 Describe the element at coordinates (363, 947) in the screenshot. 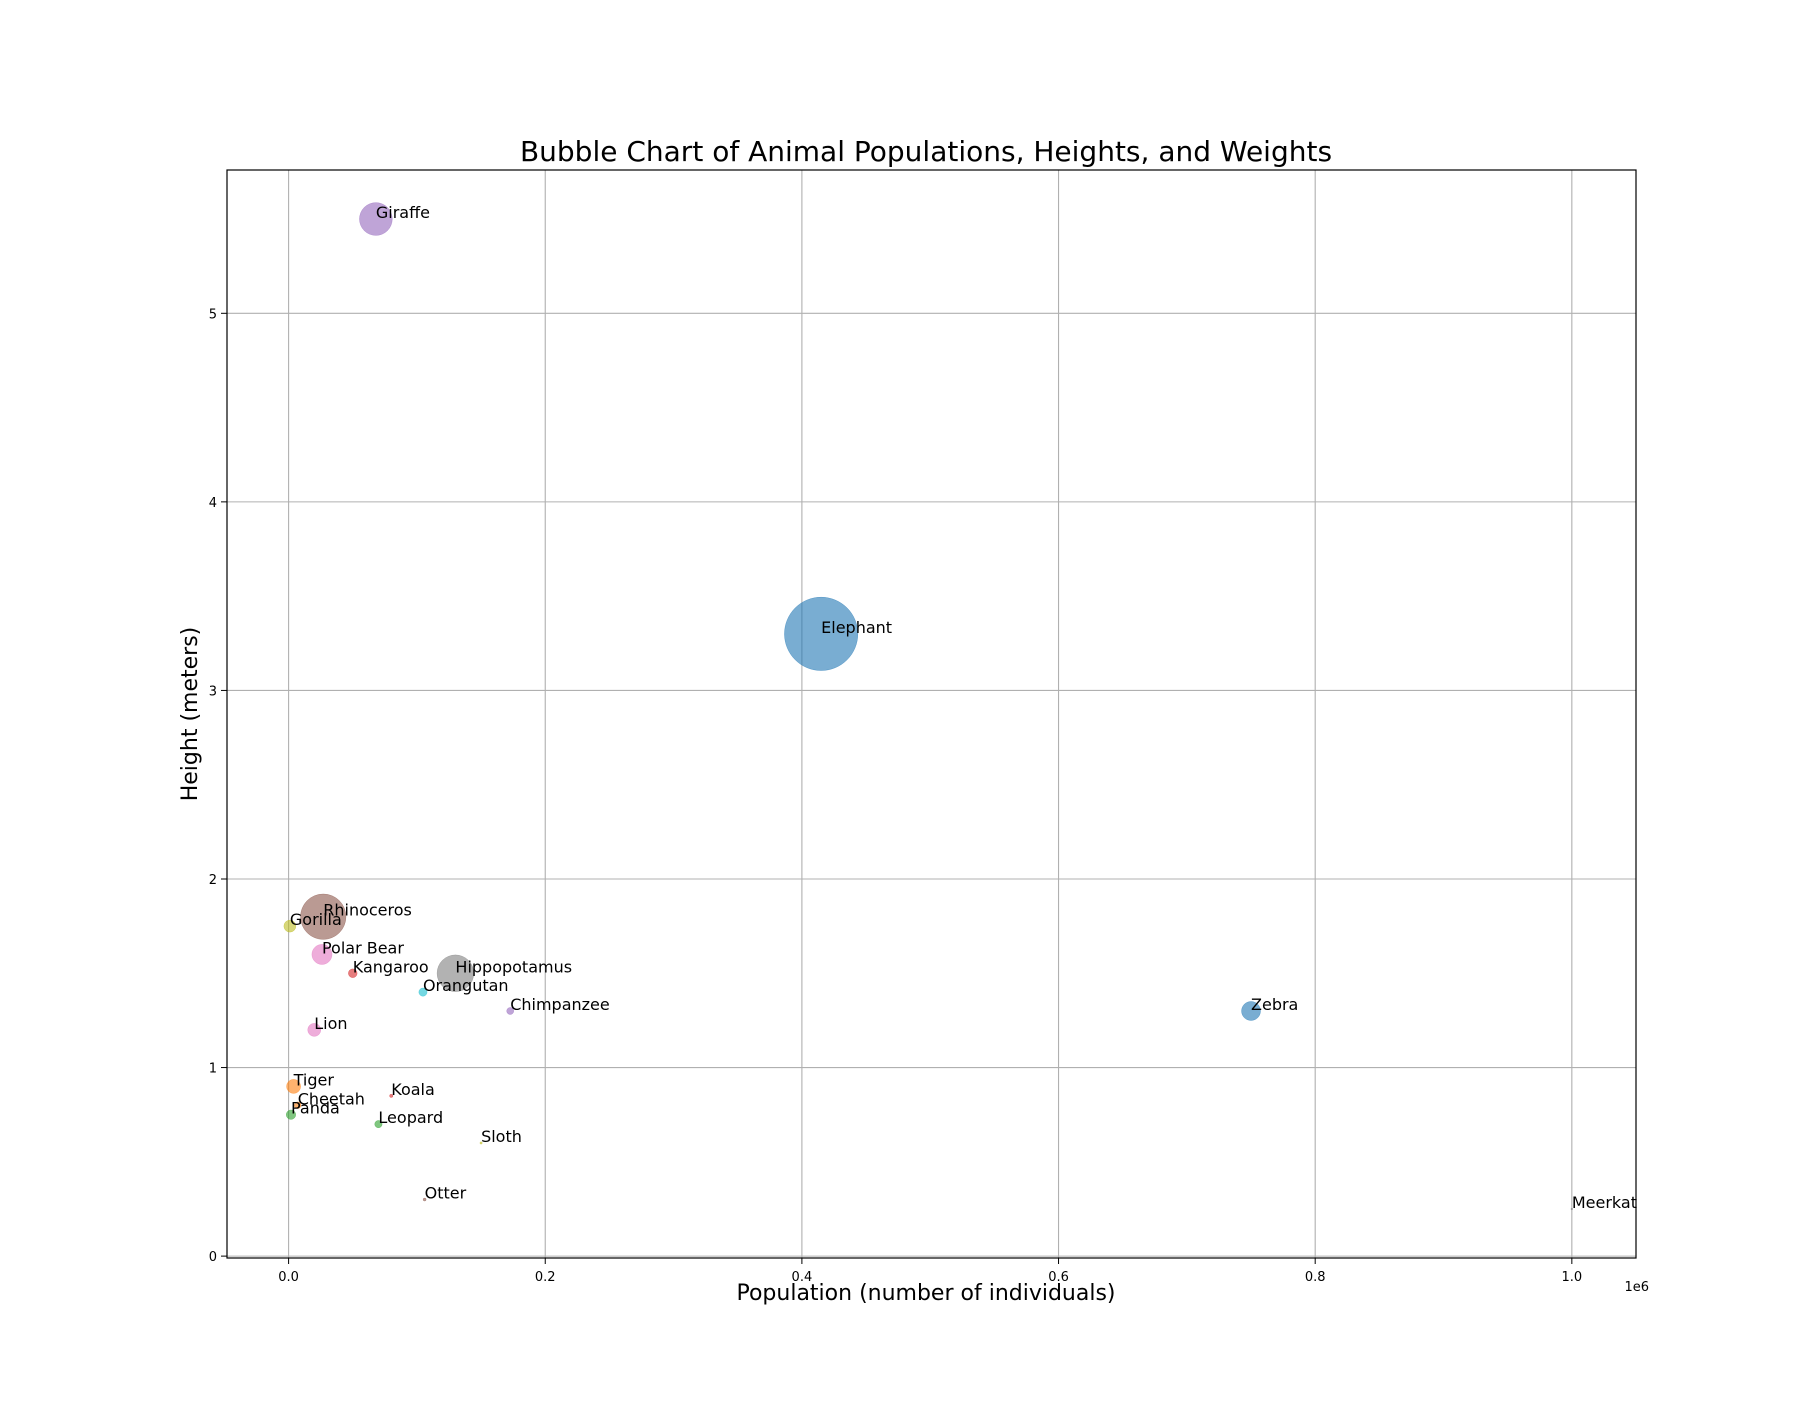

I see `point-label-polar-bear: Polar Bear` at that location.